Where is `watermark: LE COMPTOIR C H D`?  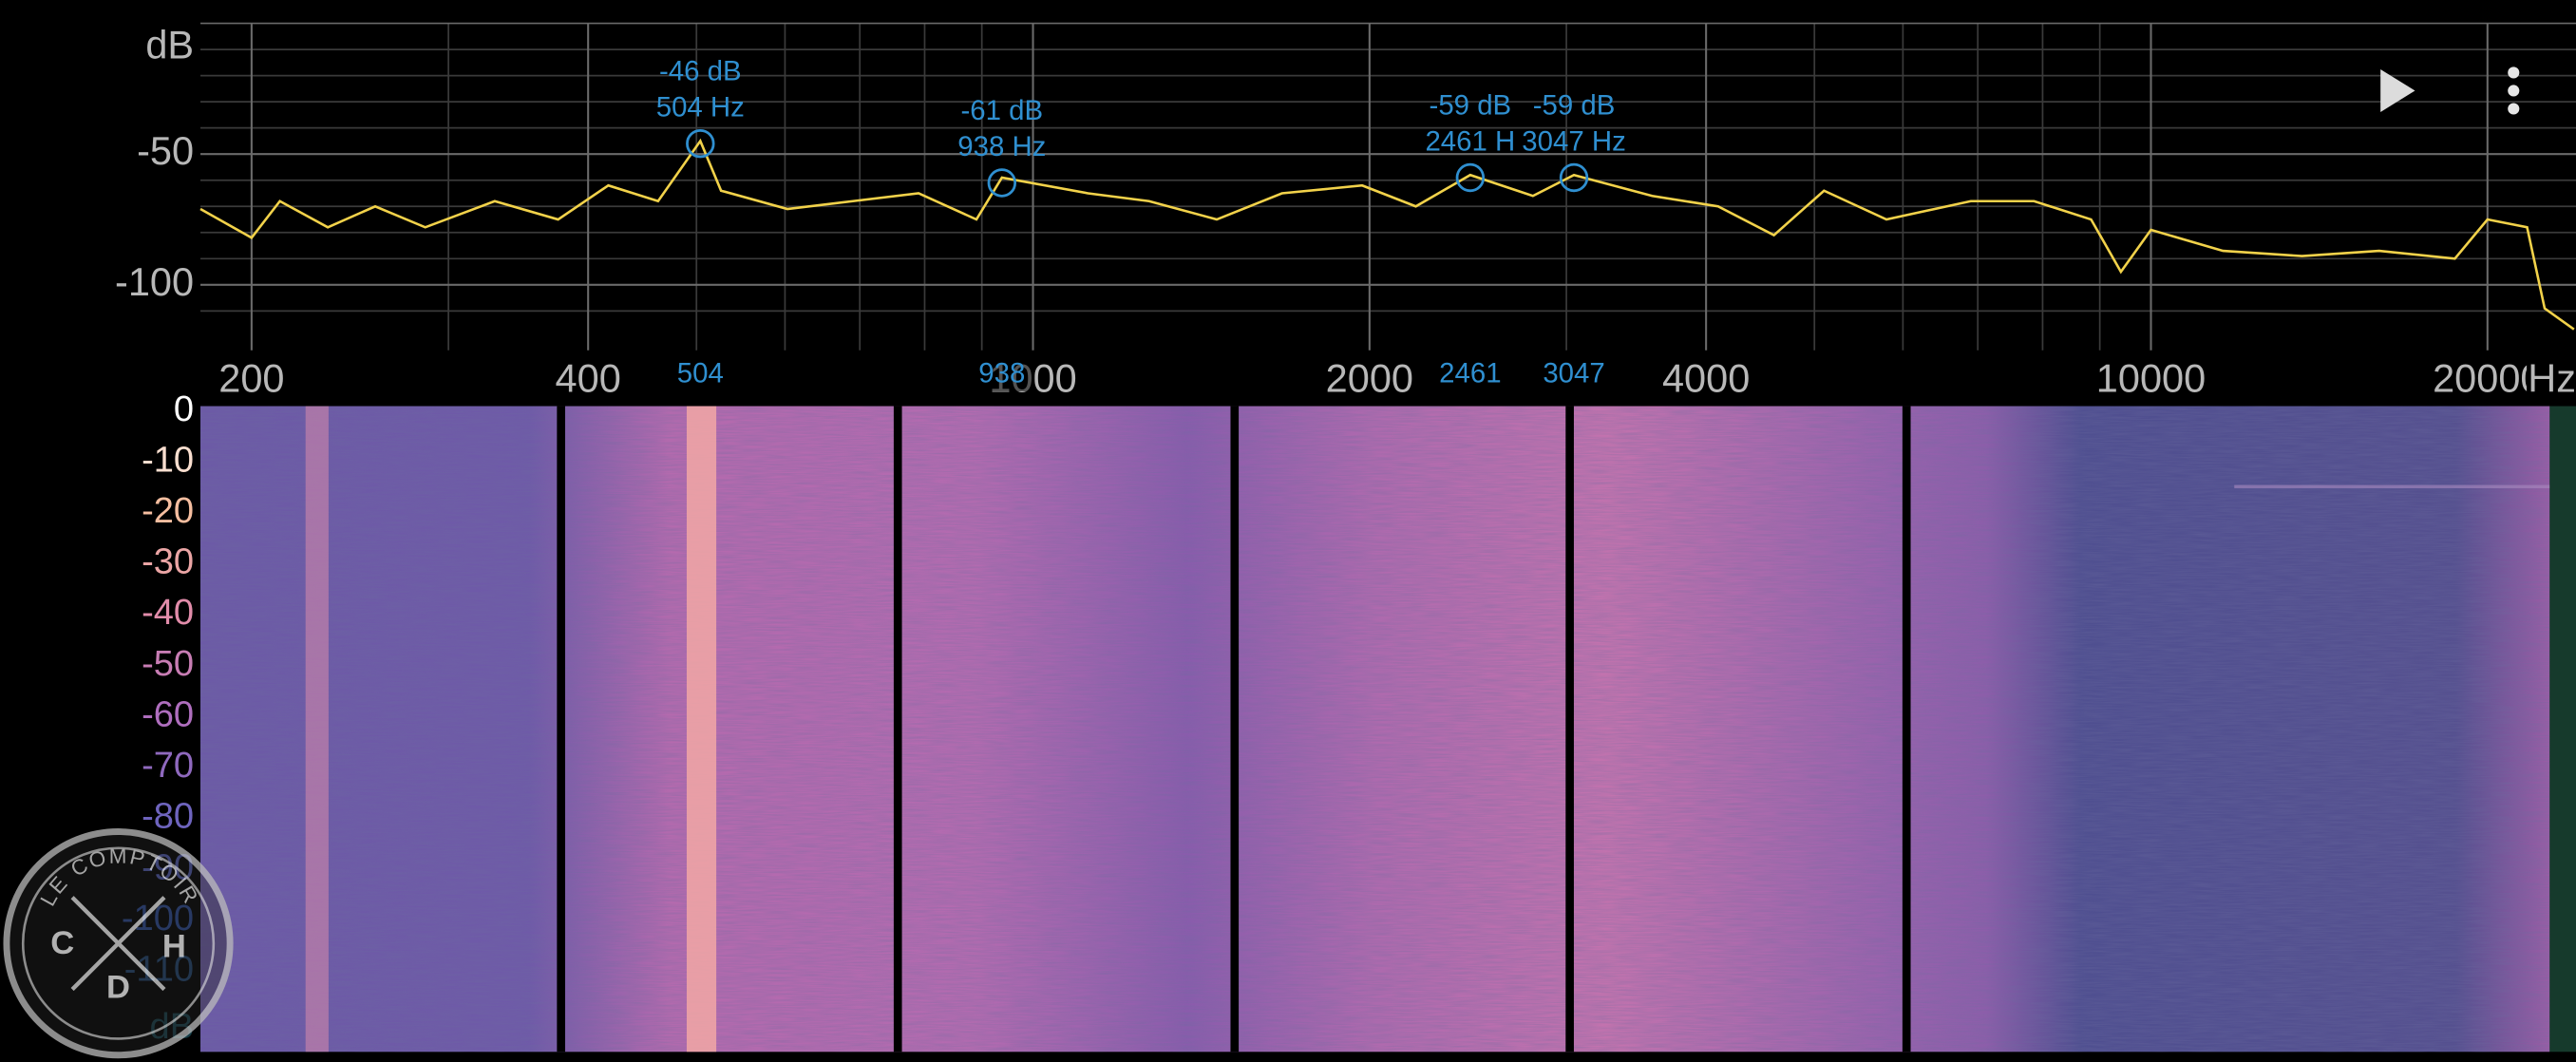
watermark: LE COMPTOIR C H D is located at coordinates (118, 944).